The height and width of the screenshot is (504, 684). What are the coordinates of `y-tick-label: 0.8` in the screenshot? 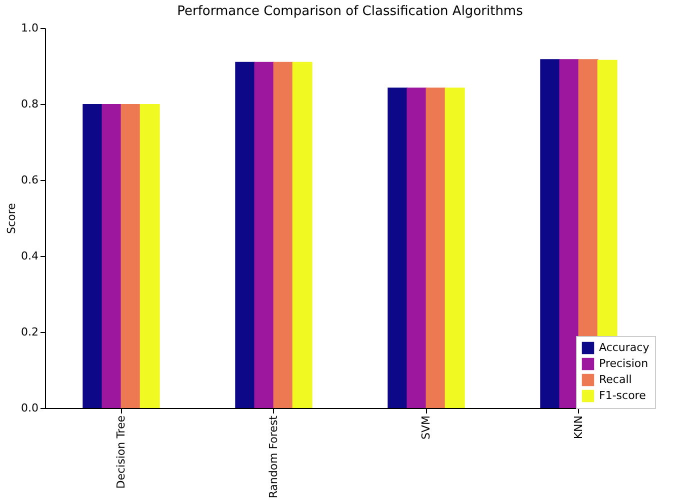 It's located at (29, 104).